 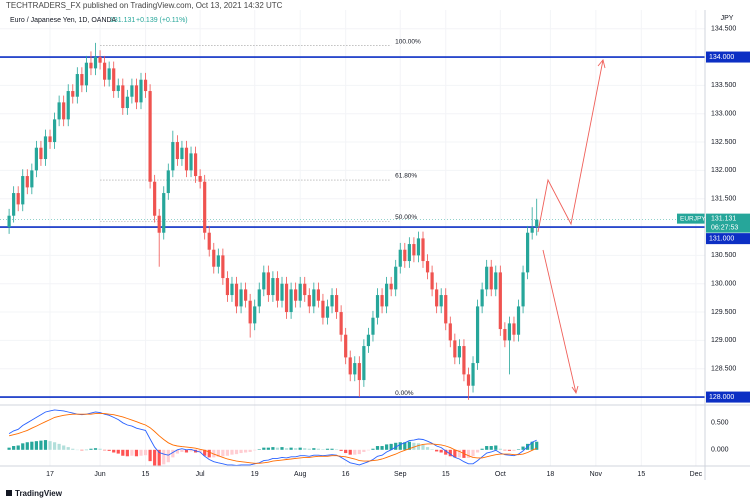 What do you see at coordinates (272, 438) in the screenshot?
I see `macd-line` at bounding box center [272, 438].